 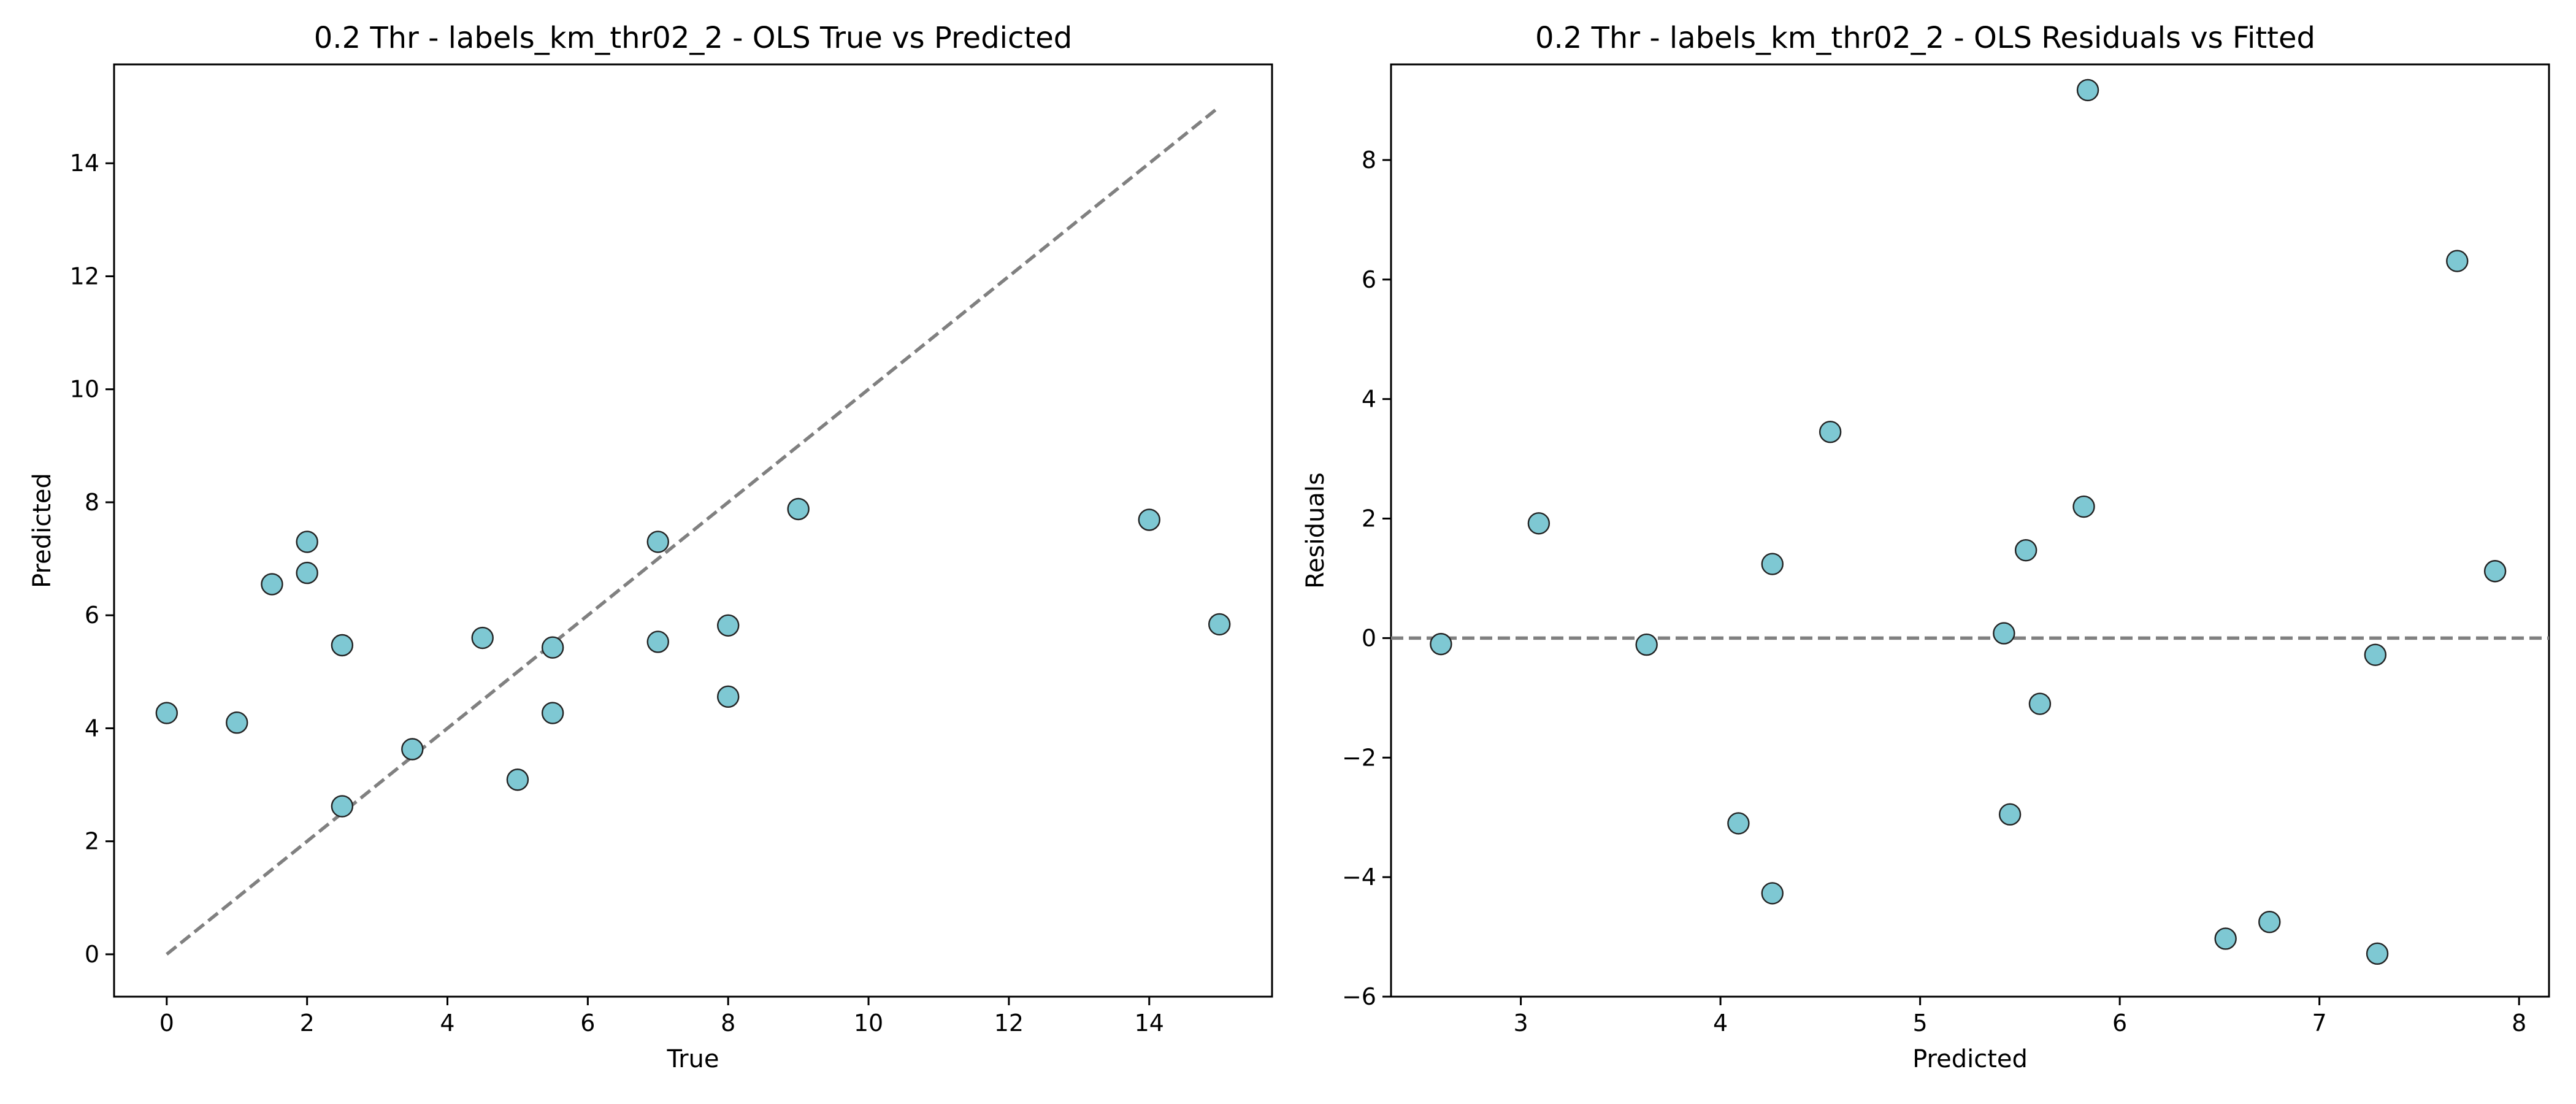 I want to click on x-axis: 0 2 4 6 8 10 12 14, so click(x=661, y=1017).